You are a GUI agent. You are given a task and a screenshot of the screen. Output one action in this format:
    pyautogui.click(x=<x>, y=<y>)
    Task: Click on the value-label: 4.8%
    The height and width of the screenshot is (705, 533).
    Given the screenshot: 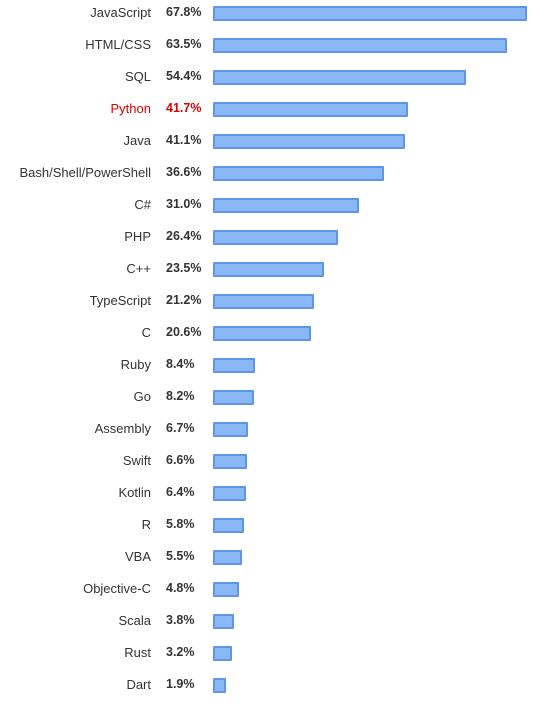 What is the action you would take?
    pyautogui.click(x=180, y=588)
    